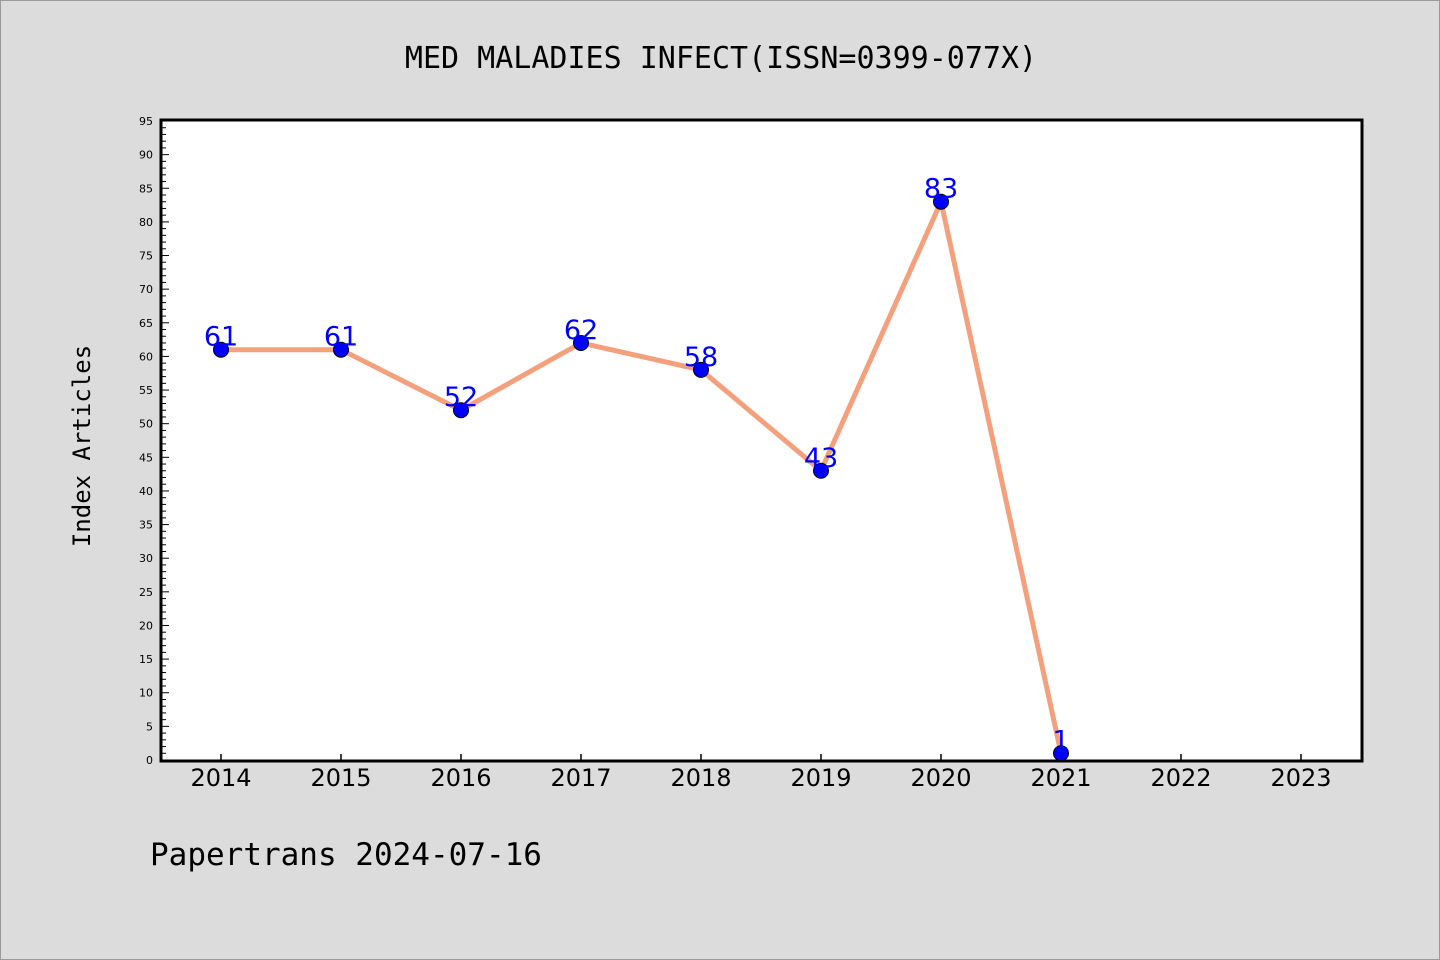 The height and width of the screenshot is (960, 1440). I want to click on chart-title: MED MALADIES INFECT(ISSN=0399-077X), so click(721, 58).